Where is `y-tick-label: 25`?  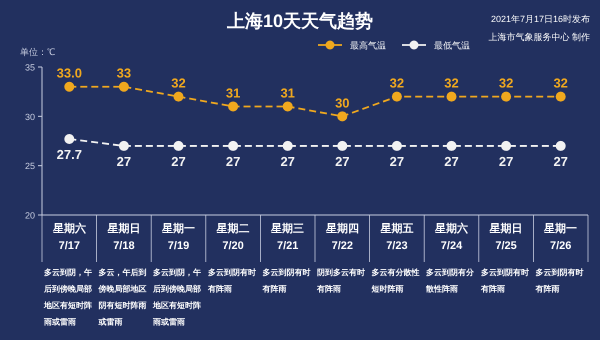 y-tick-label: 25 is located at coordinates (29, 166).